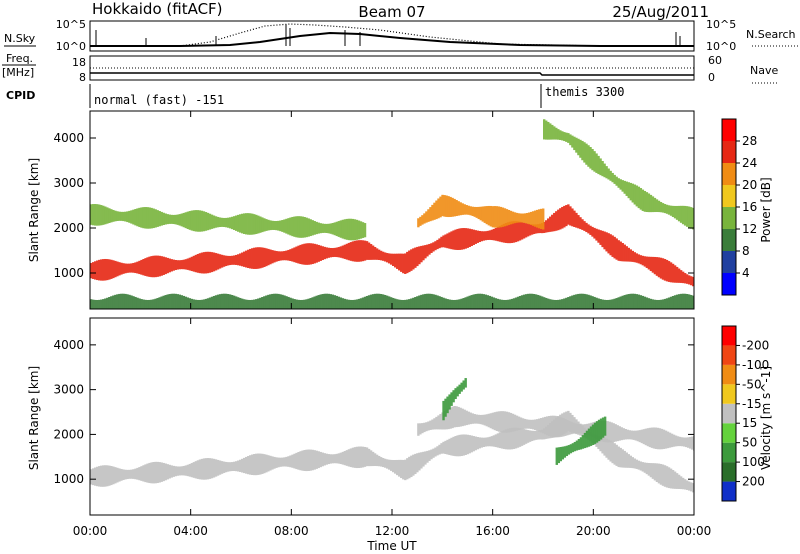  I want to click on nsky-panel: N.Sky 10^5 10^0 10^5 10^0 N.Search, so click(401, 35).